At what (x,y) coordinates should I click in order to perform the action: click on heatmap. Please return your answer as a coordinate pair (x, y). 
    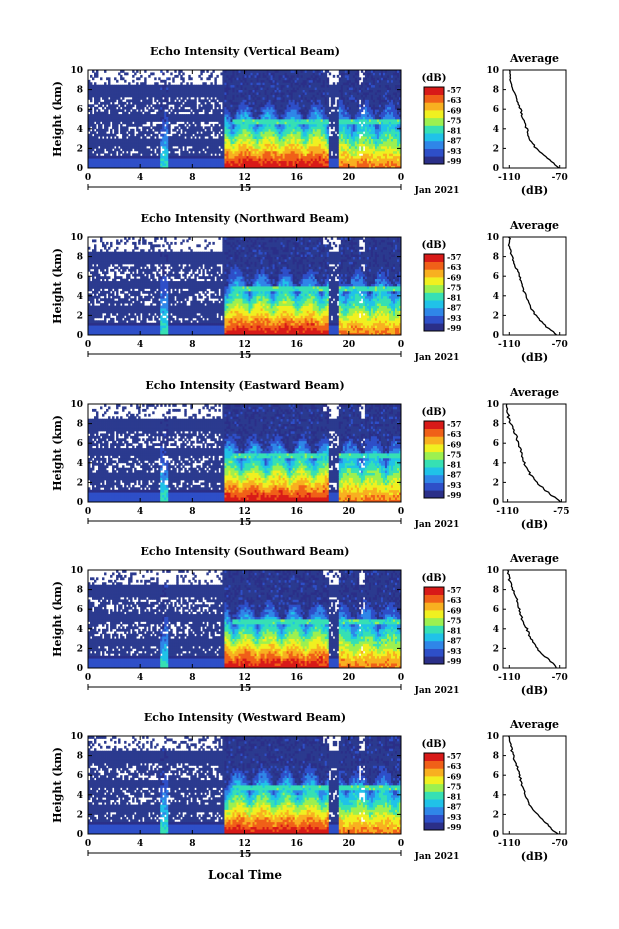
    Looking at the image, I should click on (244, 119).